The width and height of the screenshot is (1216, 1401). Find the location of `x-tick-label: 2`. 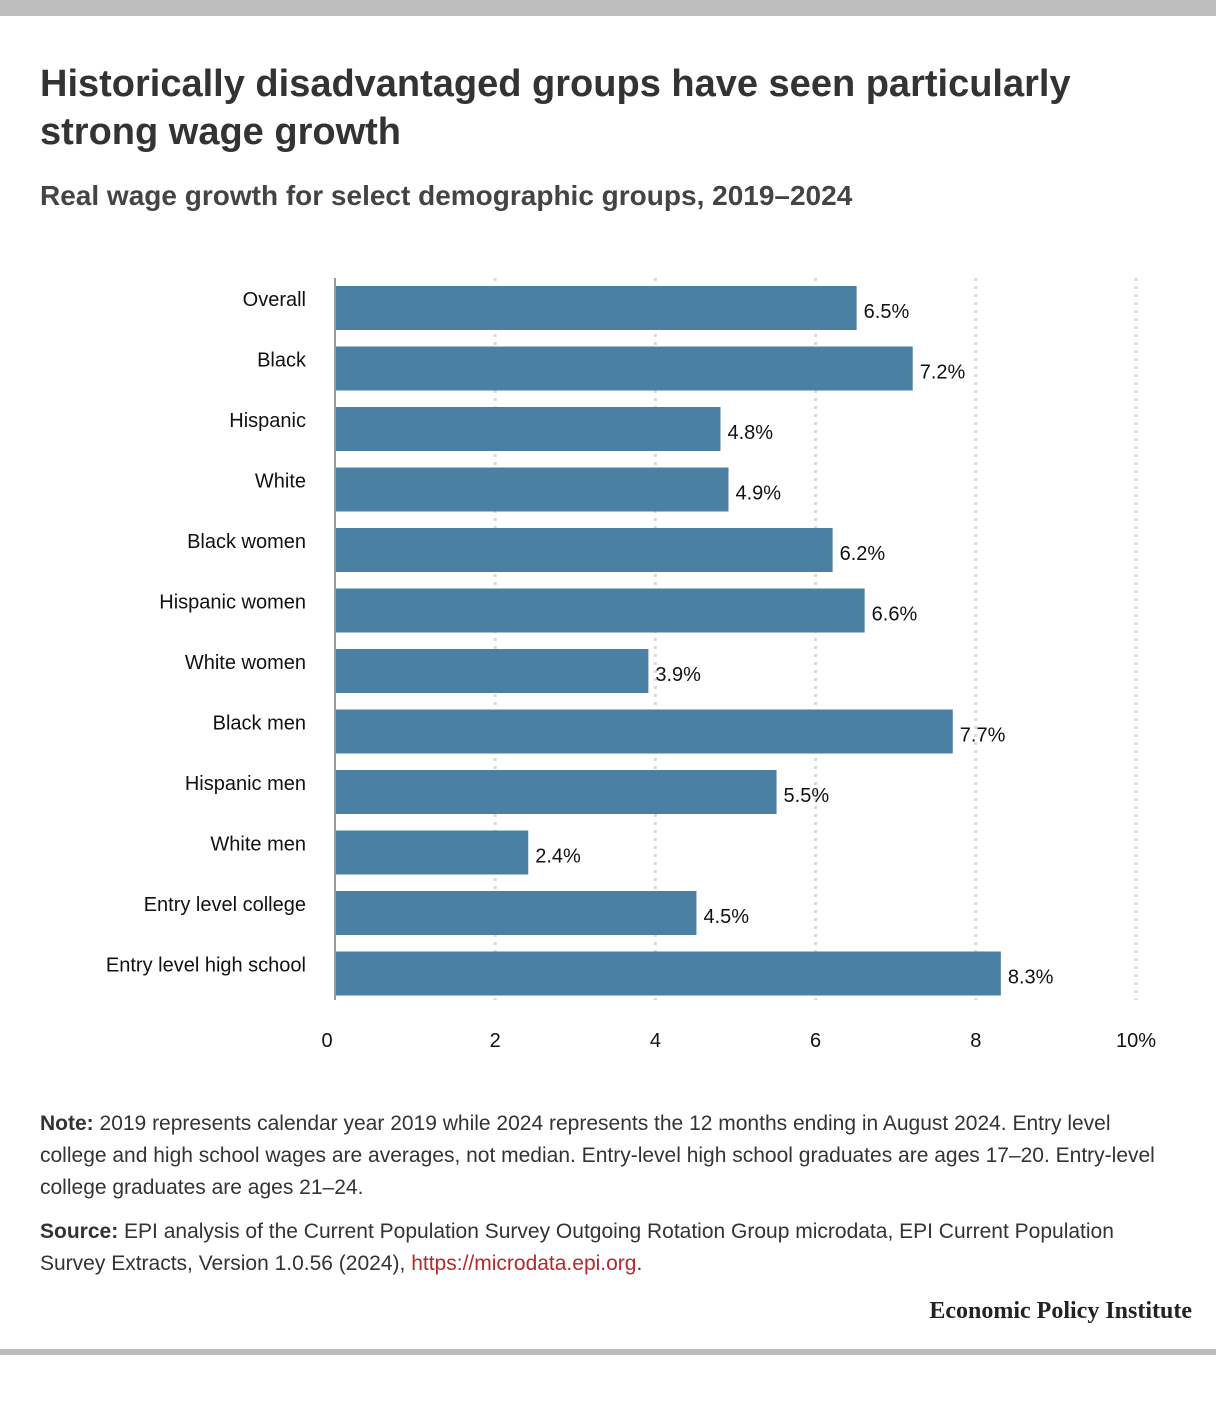

x-tick-label: 2 is located at coordinates (495, 1041).